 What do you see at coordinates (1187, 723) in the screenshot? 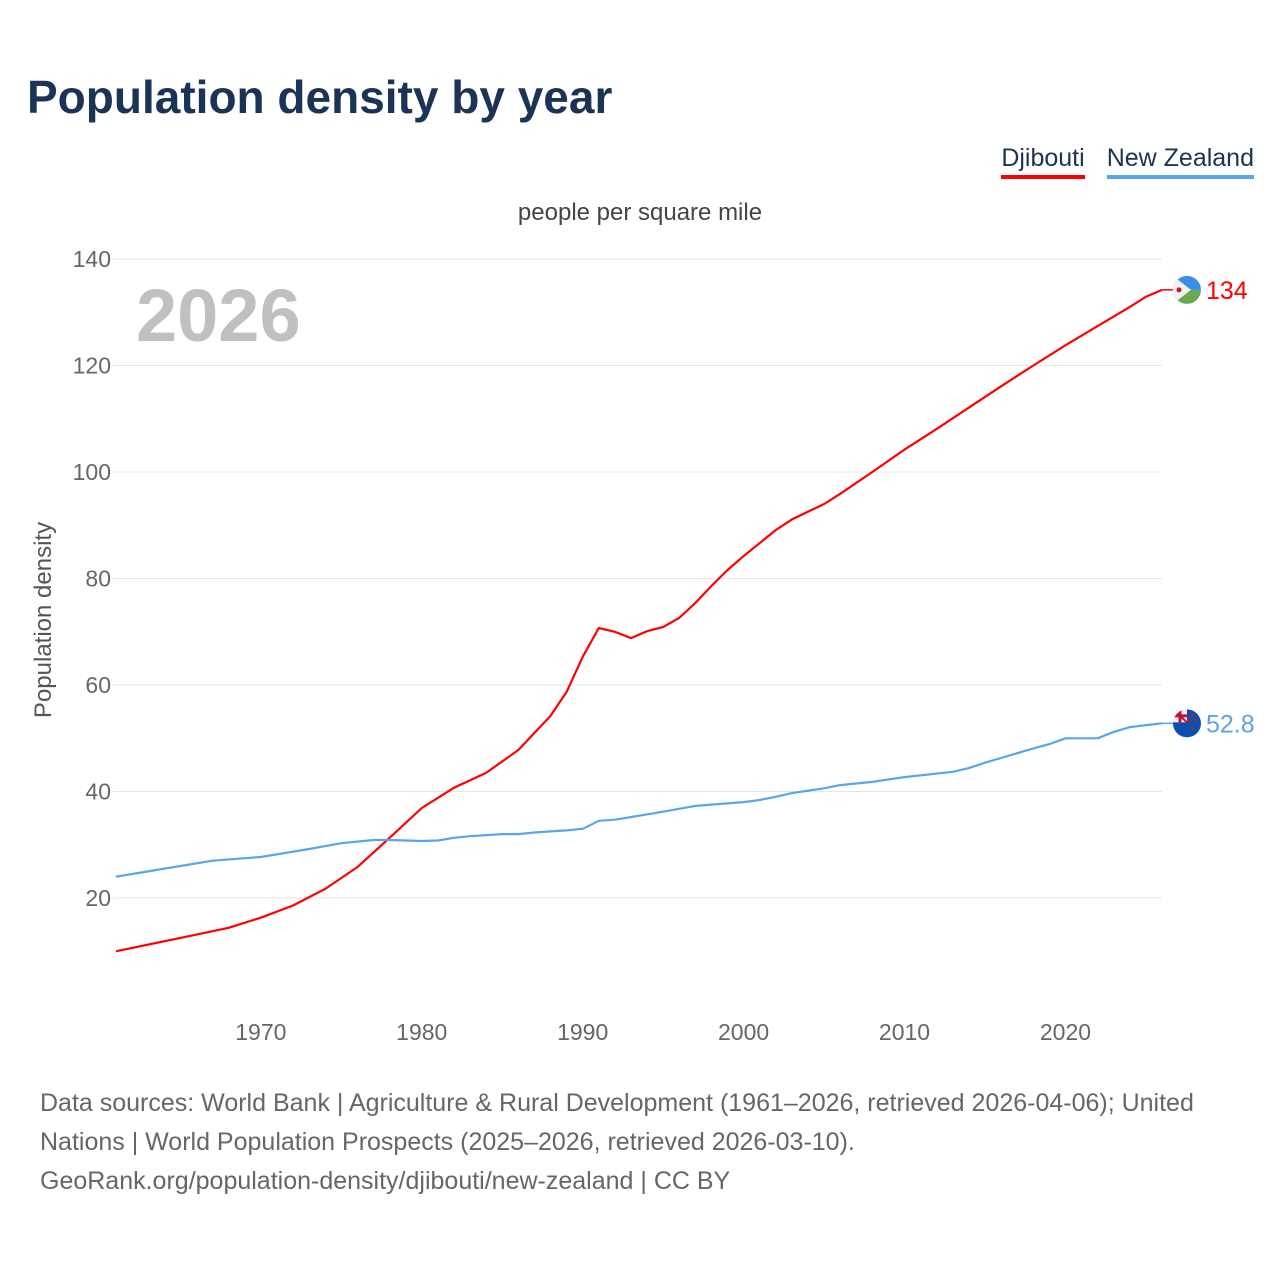
I see `new-zealand-flag-icon` at bounding box center [1187, 723].